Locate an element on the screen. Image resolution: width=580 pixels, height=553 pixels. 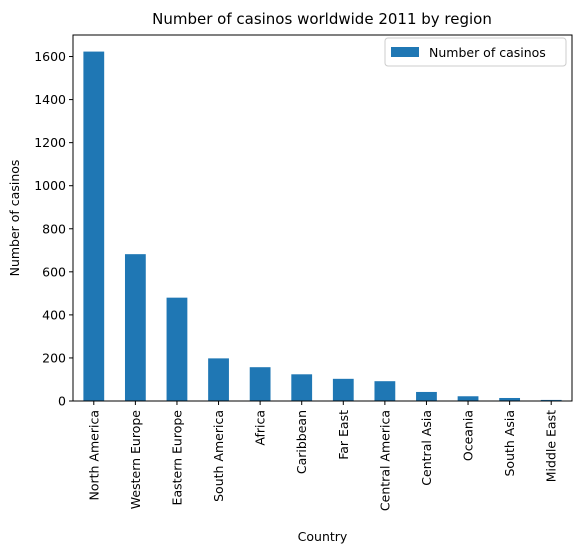
x-tick-label: Central America is located at coordinates (384, 460).